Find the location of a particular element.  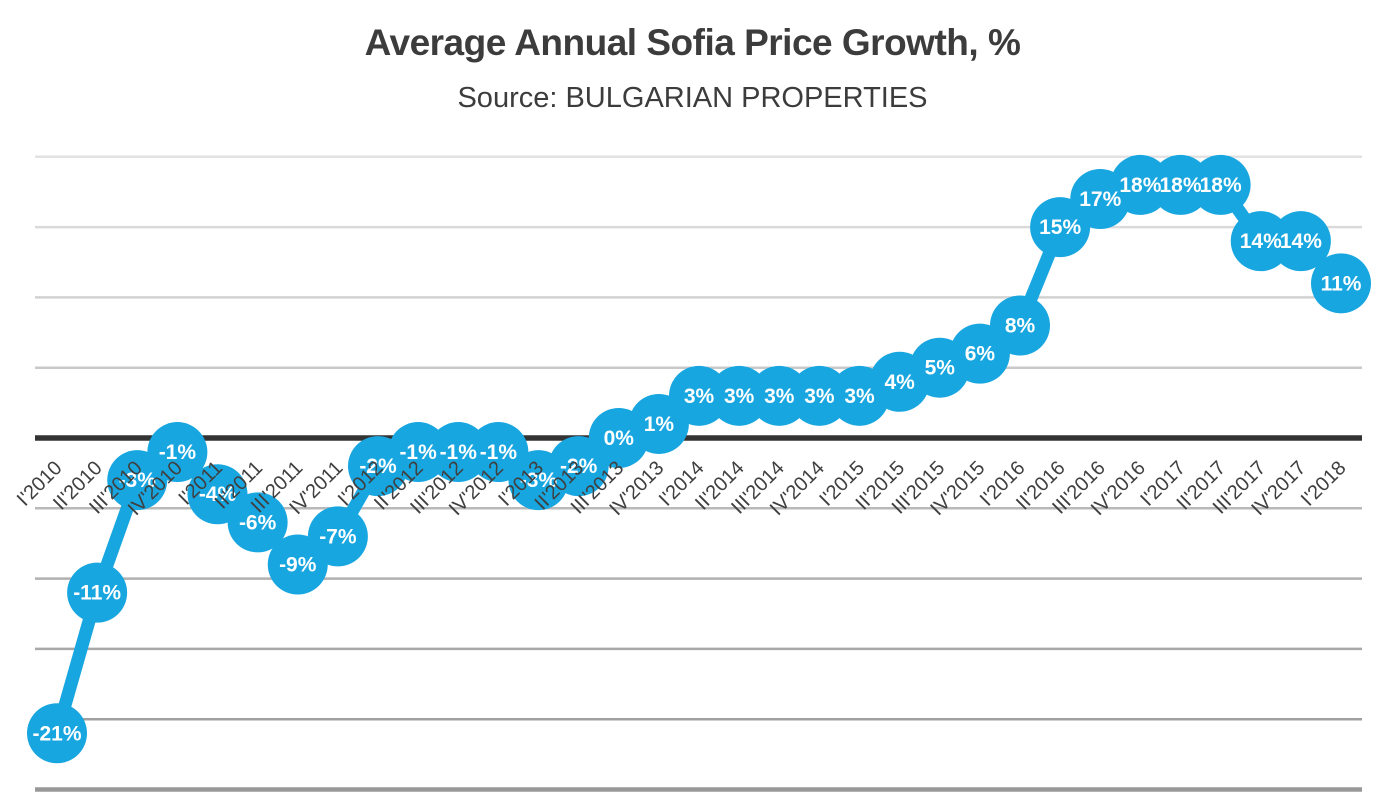

data-point-label: -7% is located at coordinates (338, 536).